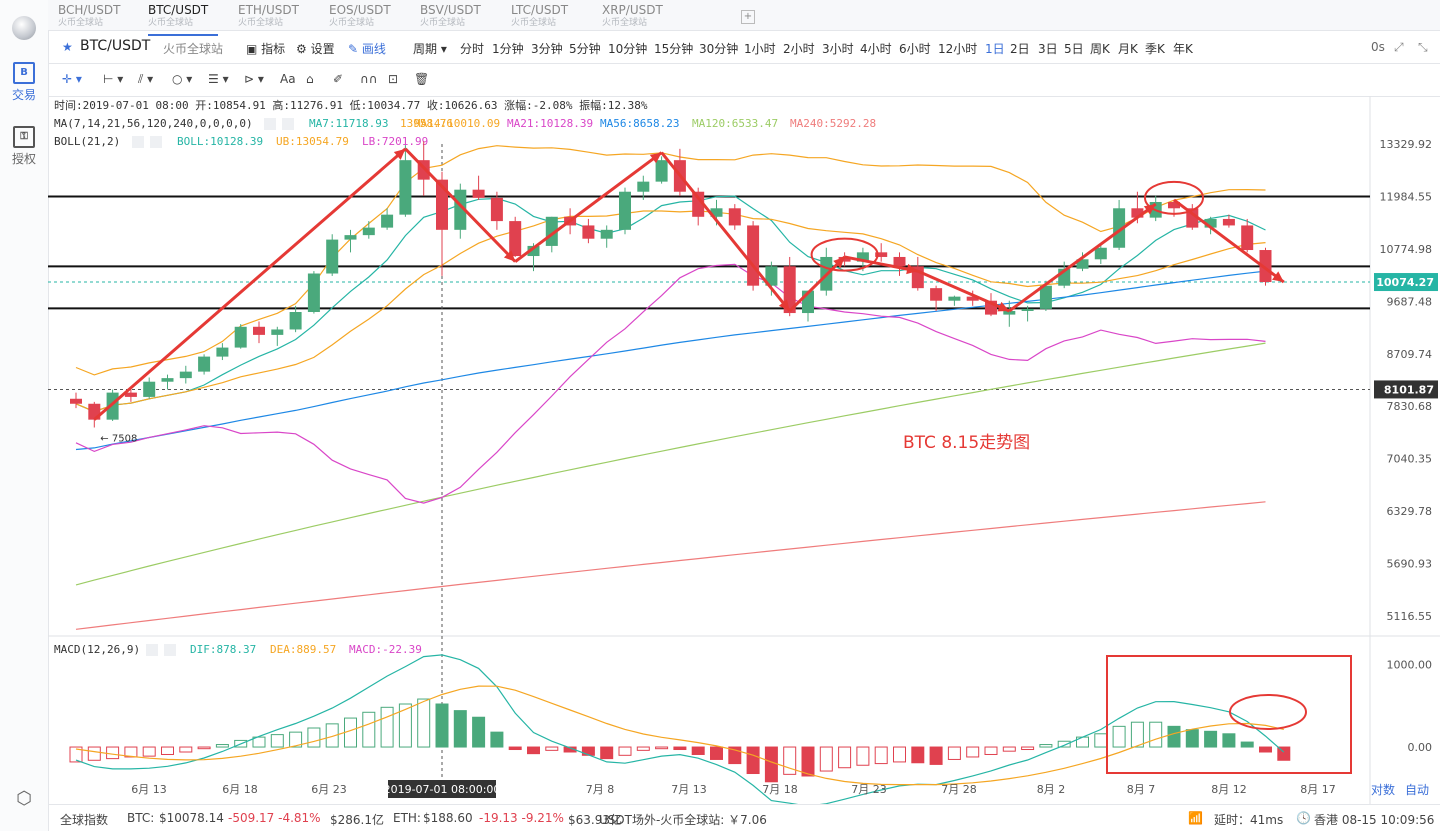  Describe the element at coordinates (84, 820) in the screenshot. I see `global-index-label: 全球指数` at that location.